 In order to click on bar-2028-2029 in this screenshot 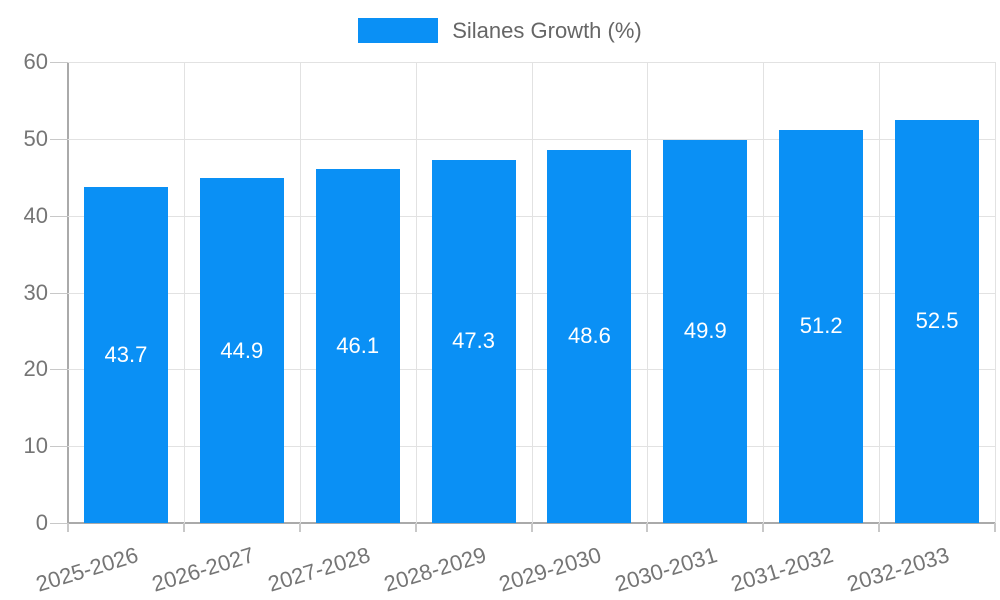, I will do `click(473, 341)`.